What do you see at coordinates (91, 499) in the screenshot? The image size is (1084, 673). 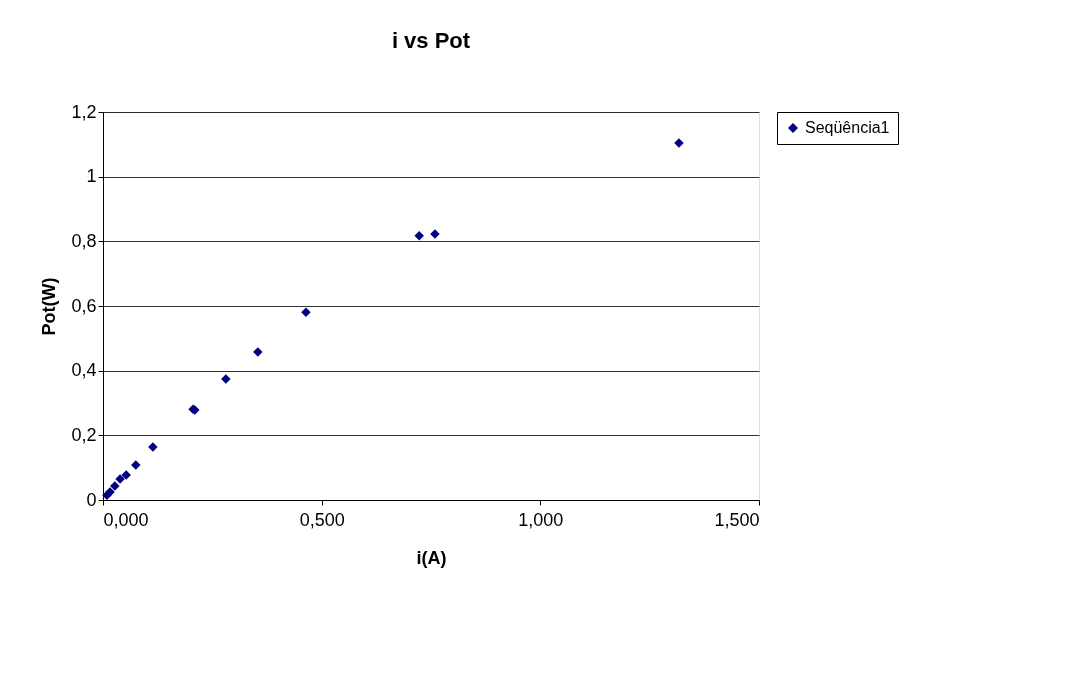 I see `y-tick-label: 0` at bounding box center [91, 499].